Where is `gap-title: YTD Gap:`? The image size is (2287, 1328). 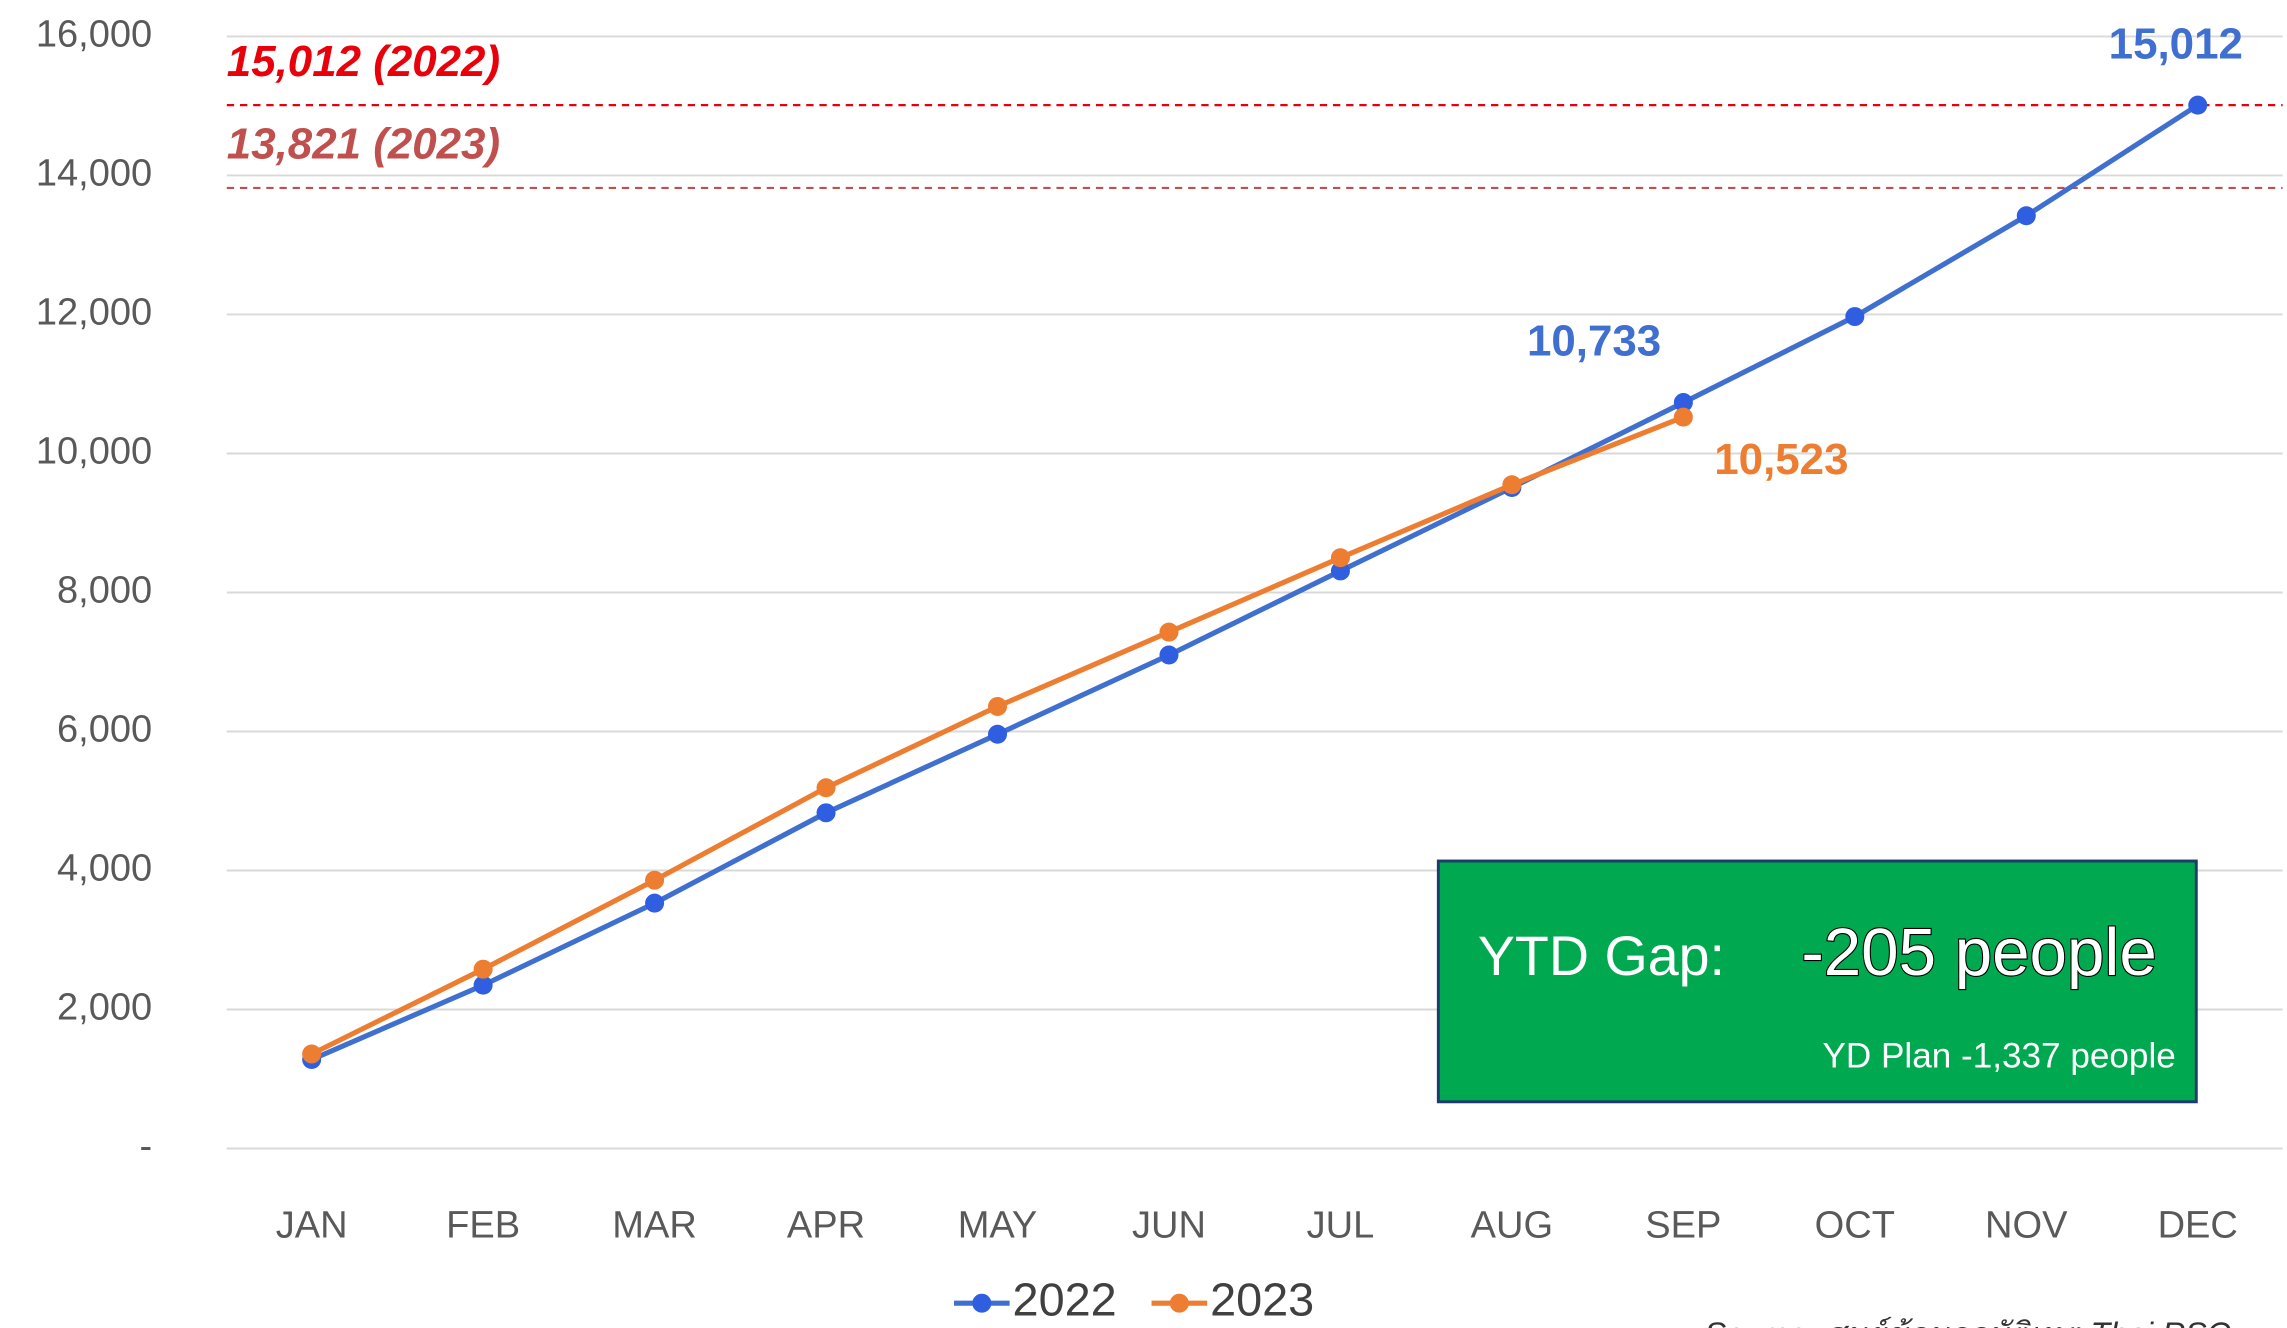 gap-title: YTD Gap: is located at coordinates (1601, 956).